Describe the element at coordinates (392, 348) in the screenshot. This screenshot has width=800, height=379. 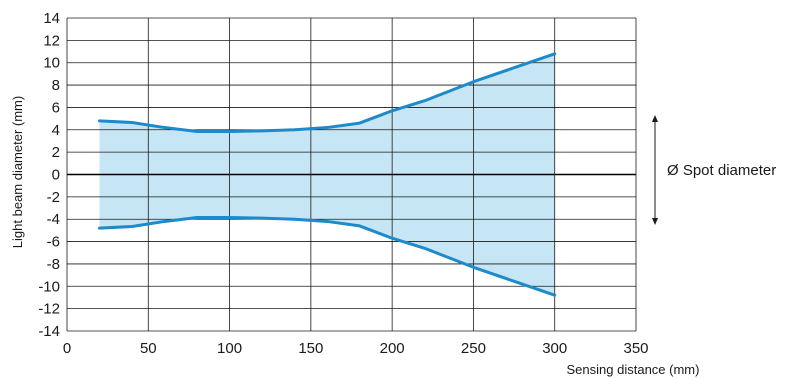
I see `x-tick-label: 200` at that location.